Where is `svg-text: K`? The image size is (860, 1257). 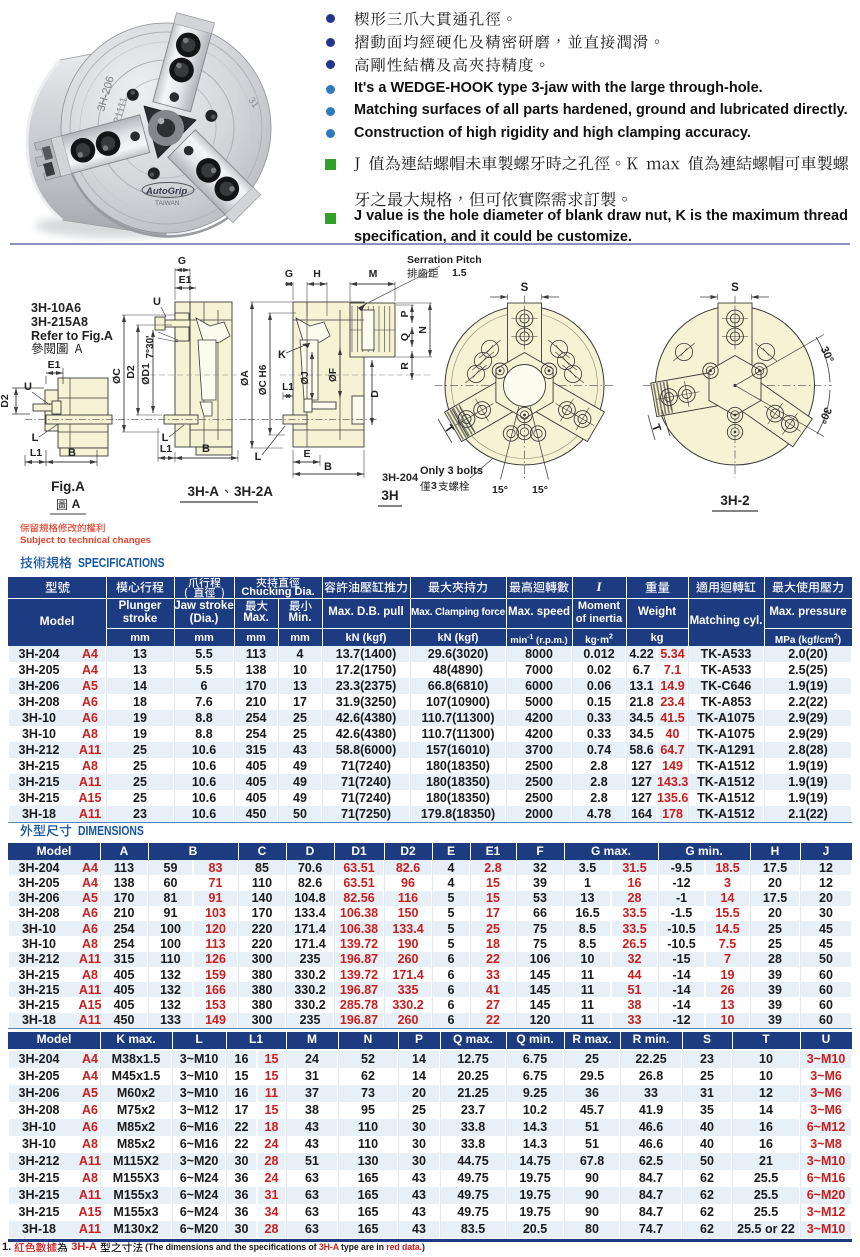 svg-text: K is located at coordinates (282, 355).